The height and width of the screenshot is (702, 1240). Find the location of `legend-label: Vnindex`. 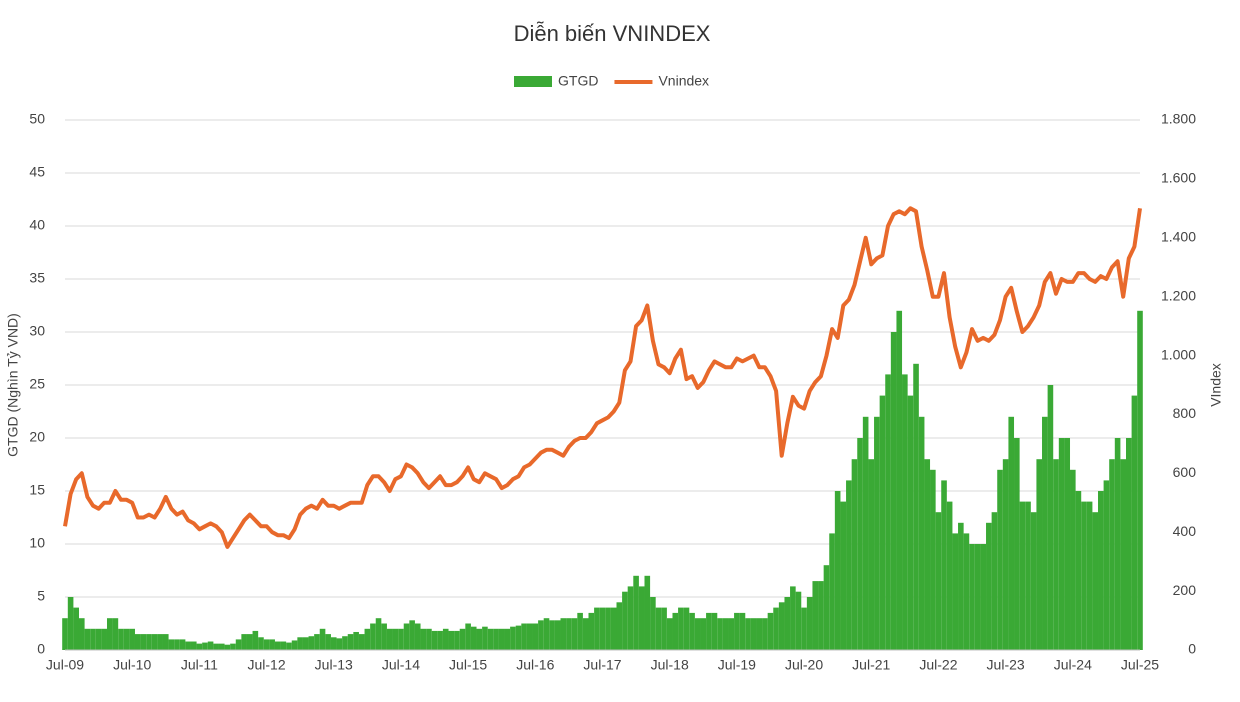

legend-label: Vnindex is located at coordinates (683, 81).